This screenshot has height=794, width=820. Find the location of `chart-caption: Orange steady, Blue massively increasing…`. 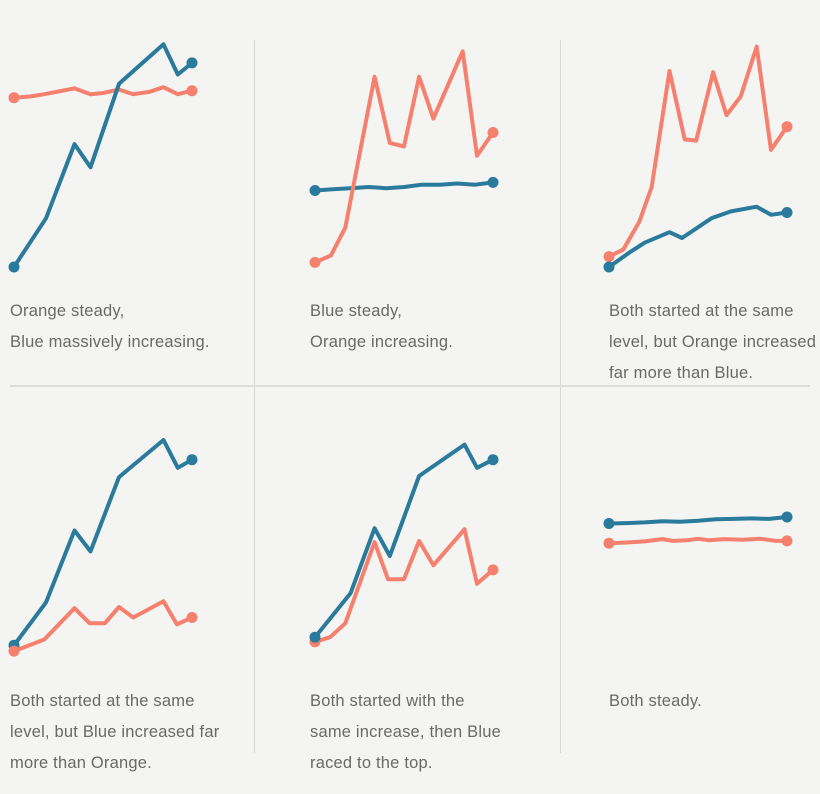

chart-caption: Orange steady, Blue massively increasing… is located at coordinates (110, 326).